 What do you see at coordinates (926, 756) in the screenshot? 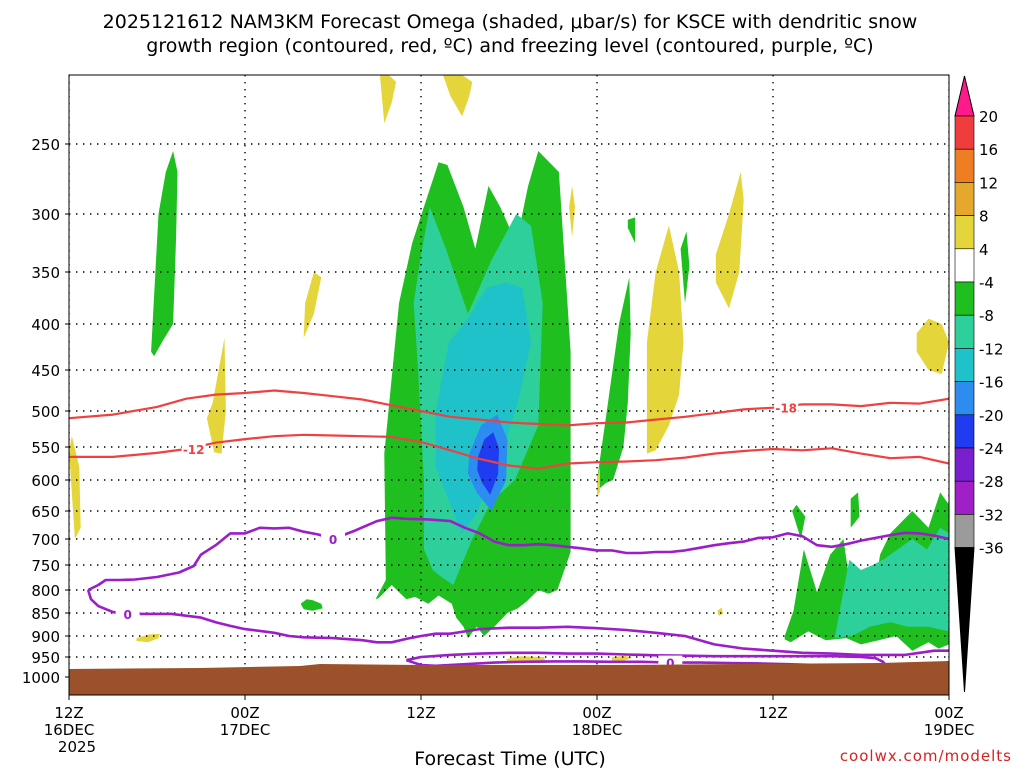
I see `watermark: coolwx.com/modelts` at bounding box center [926, 756].